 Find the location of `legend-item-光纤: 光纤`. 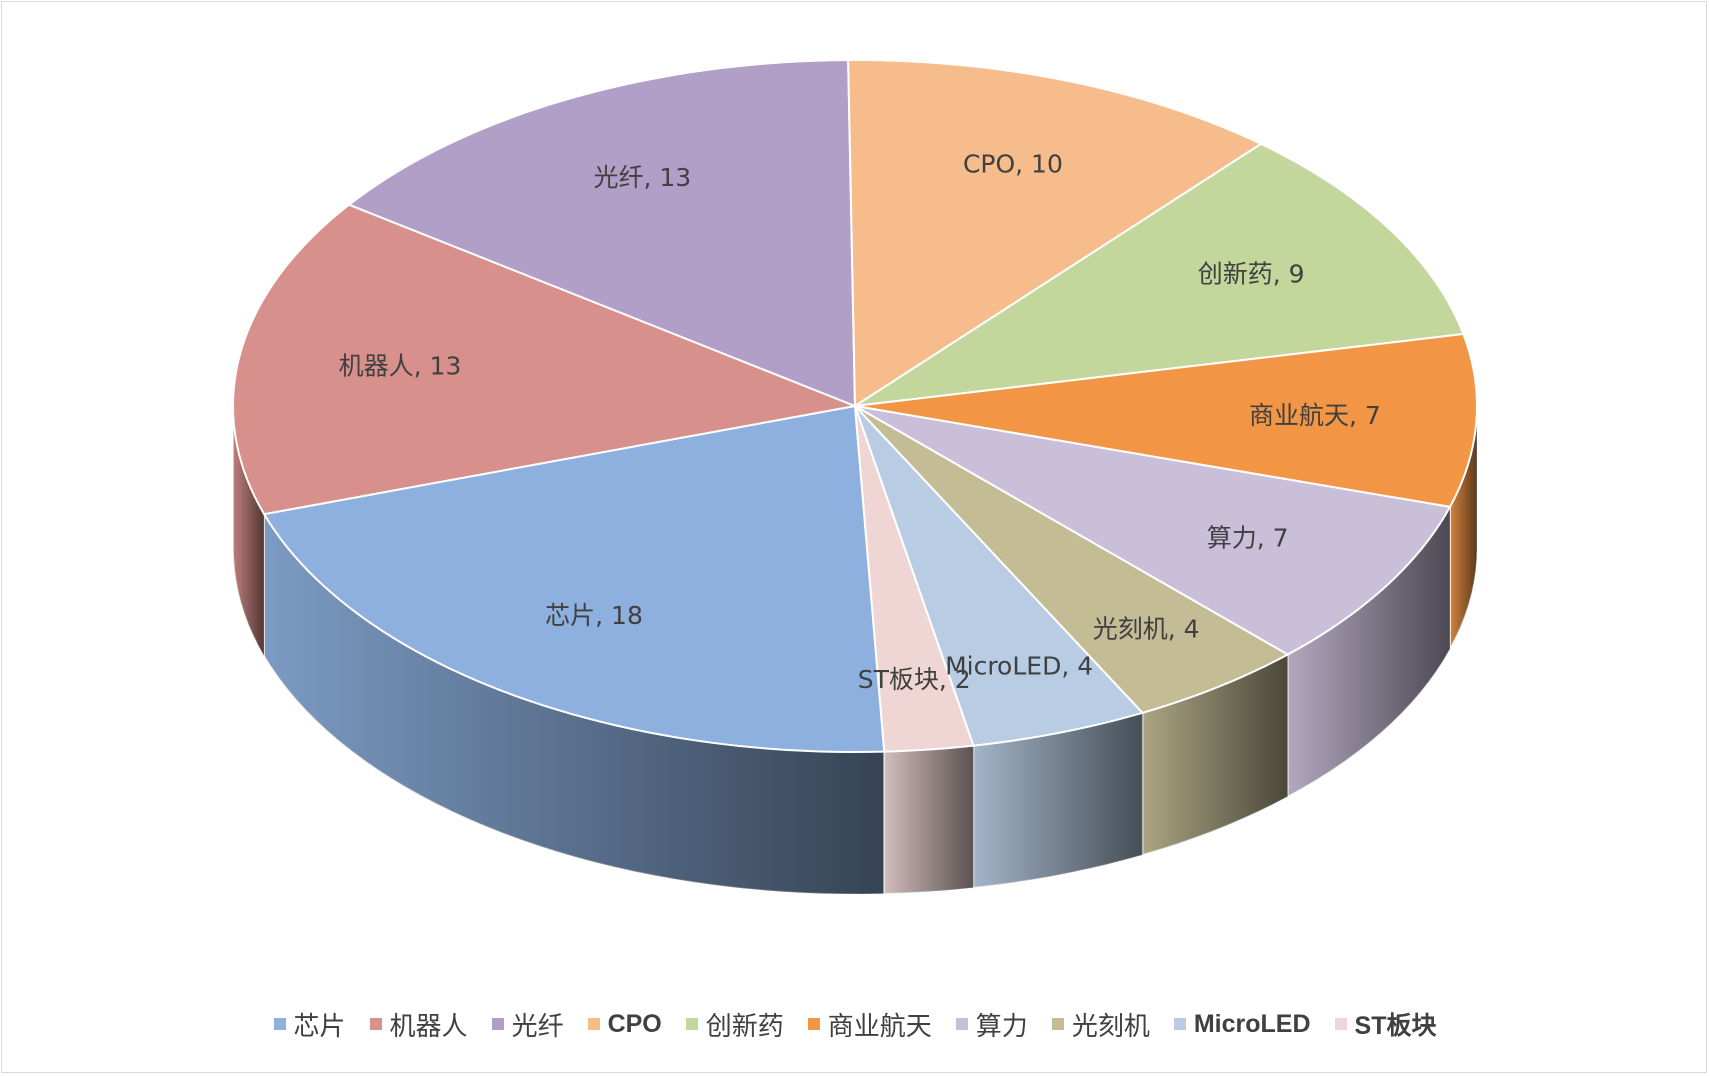

legend-item-光纤: 光纤 is located at coordinates (527, 1024).